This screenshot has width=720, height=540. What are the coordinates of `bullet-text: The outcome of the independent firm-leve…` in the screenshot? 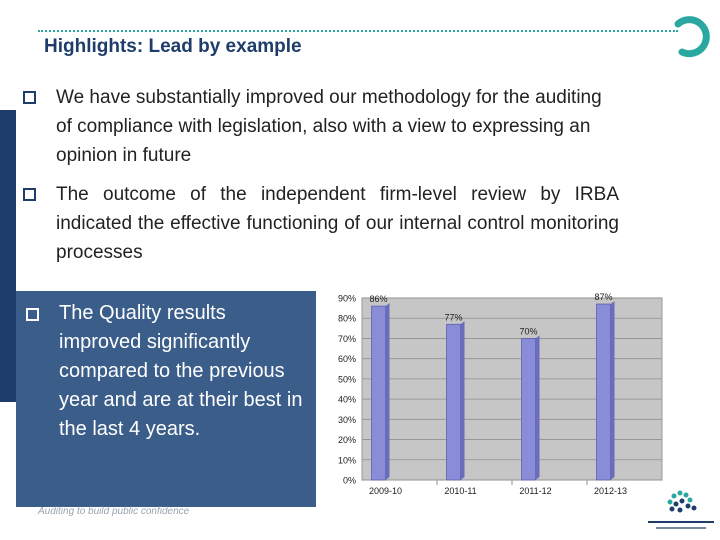 It's located at (337, 223).